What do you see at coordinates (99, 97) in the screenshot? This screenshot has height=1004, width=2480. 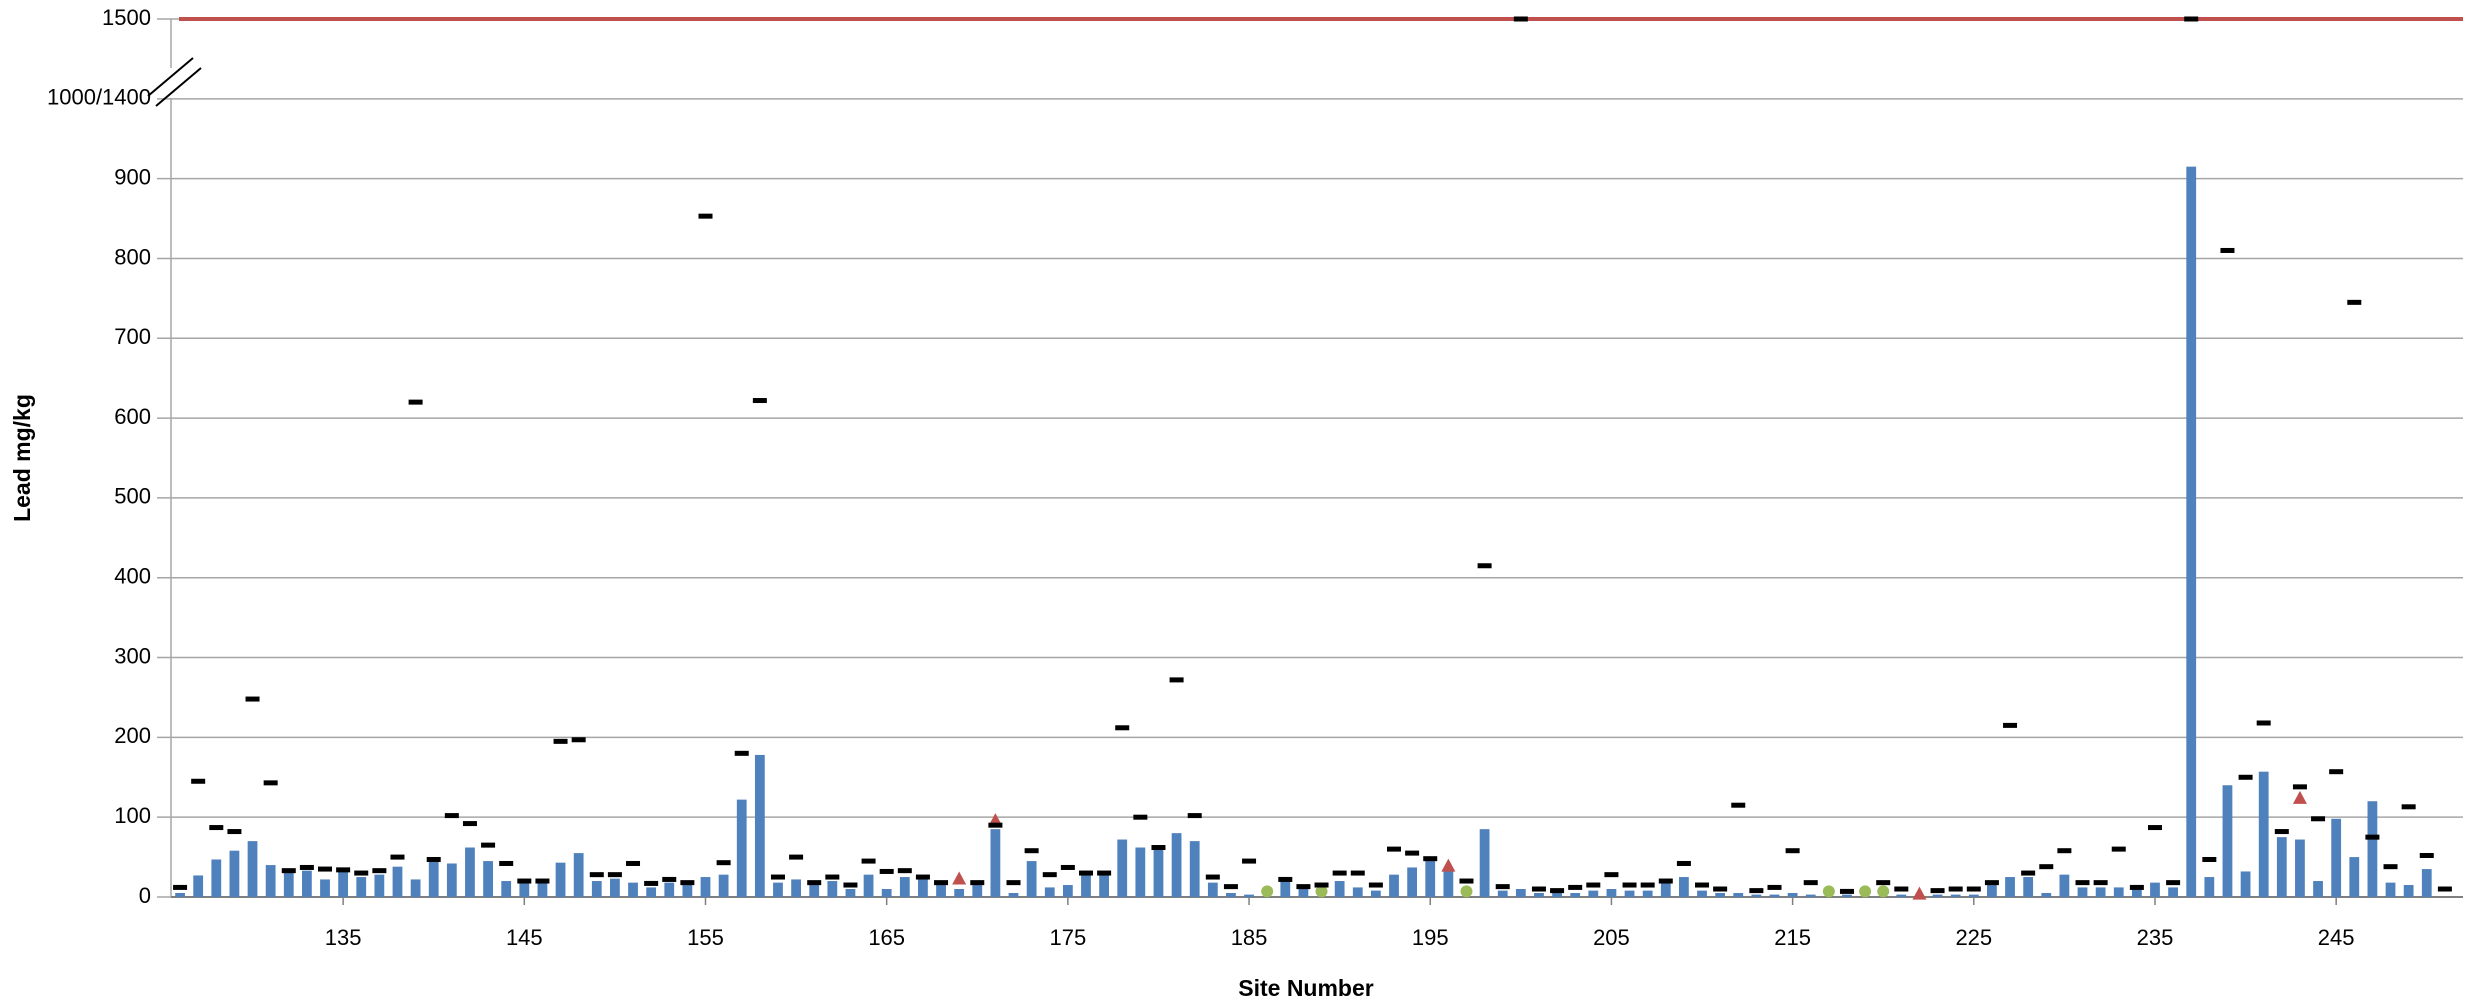 I see `y-tick-label: 1000/1400` at bounding box center [99, 97].